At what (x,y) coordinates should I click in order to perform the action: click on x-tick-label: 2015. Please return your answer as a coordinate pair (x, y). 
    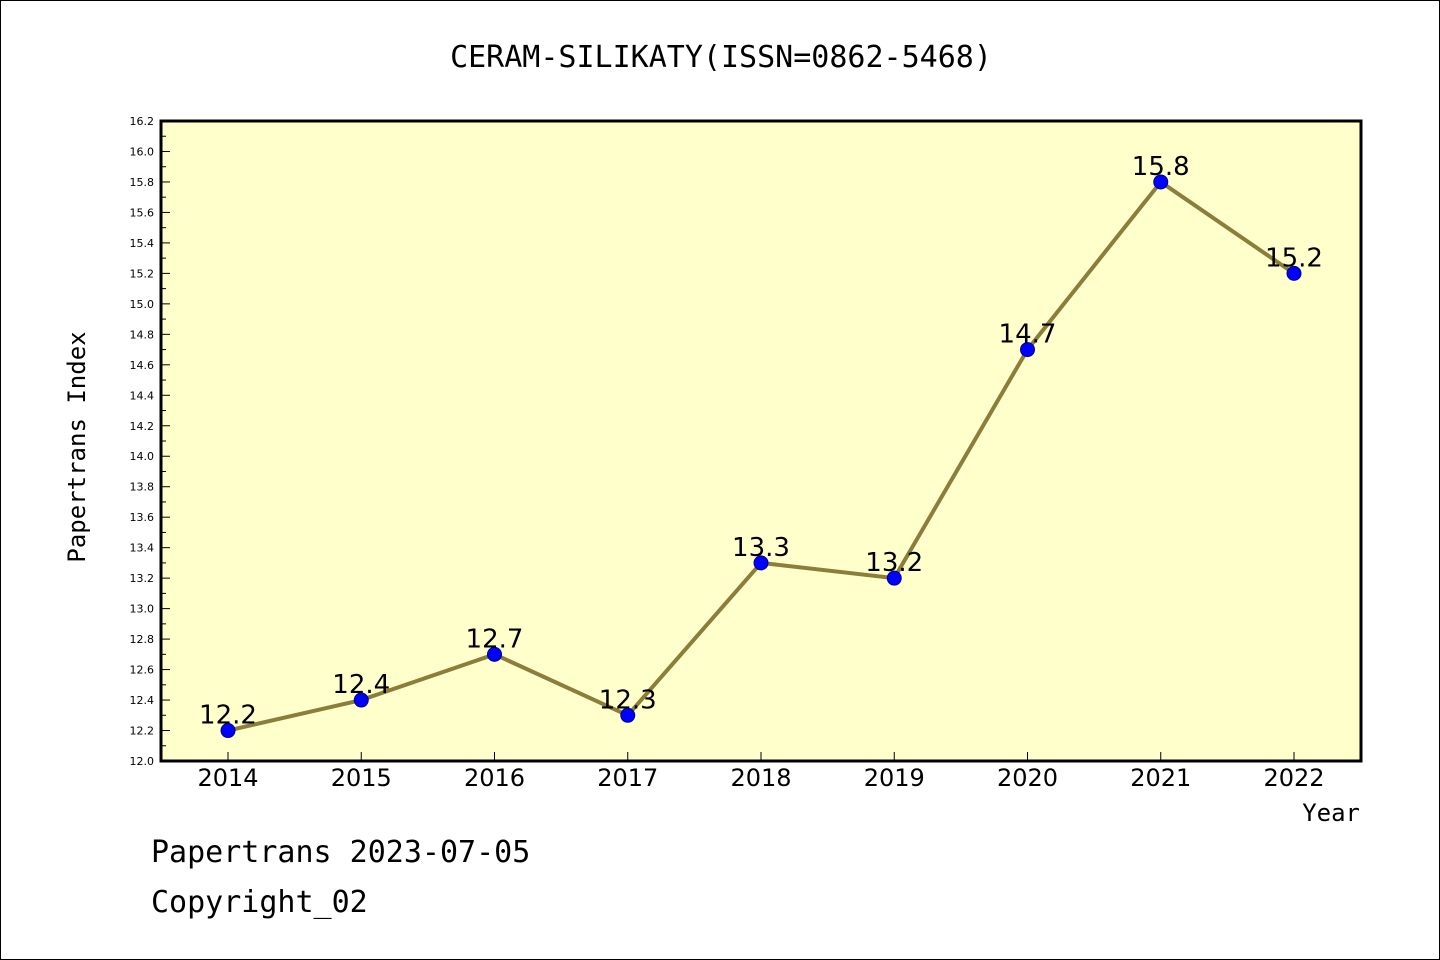
    Looking at the image, I should click on (361, 778).